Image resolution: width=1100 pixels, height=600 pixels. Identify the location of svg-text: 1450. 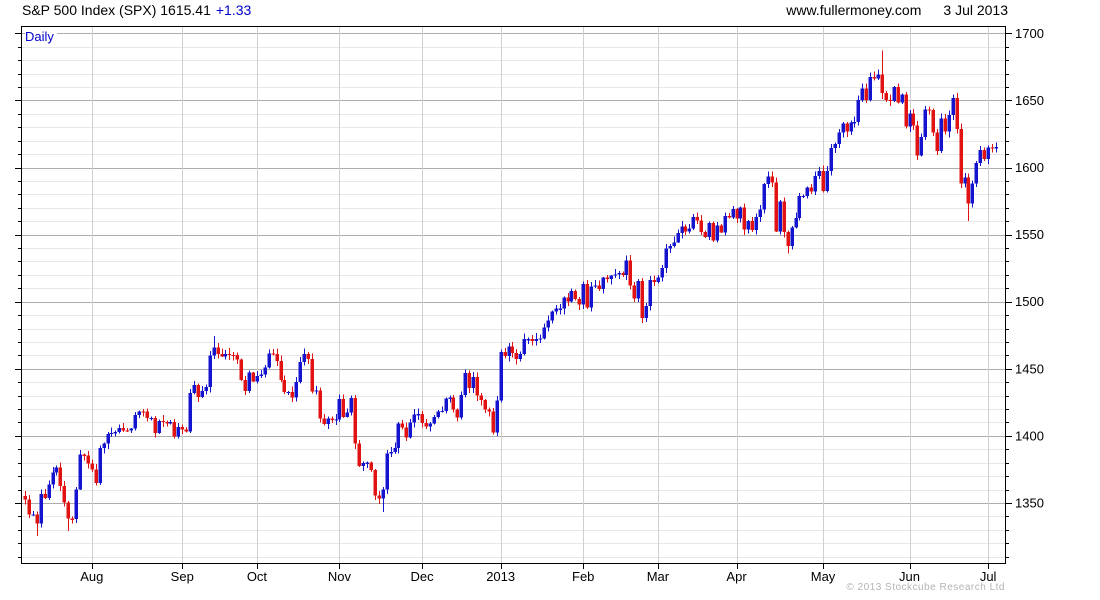
(1029, 368).